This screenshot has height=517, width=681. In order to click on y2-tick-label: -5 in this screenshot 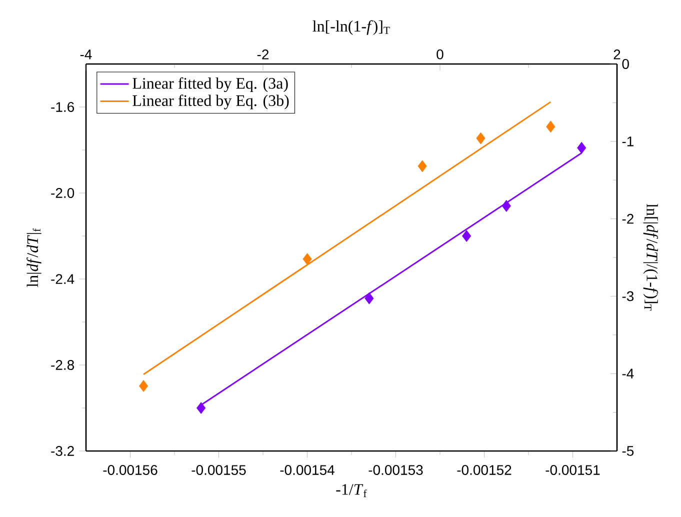, I will do `click(628, 451)`.